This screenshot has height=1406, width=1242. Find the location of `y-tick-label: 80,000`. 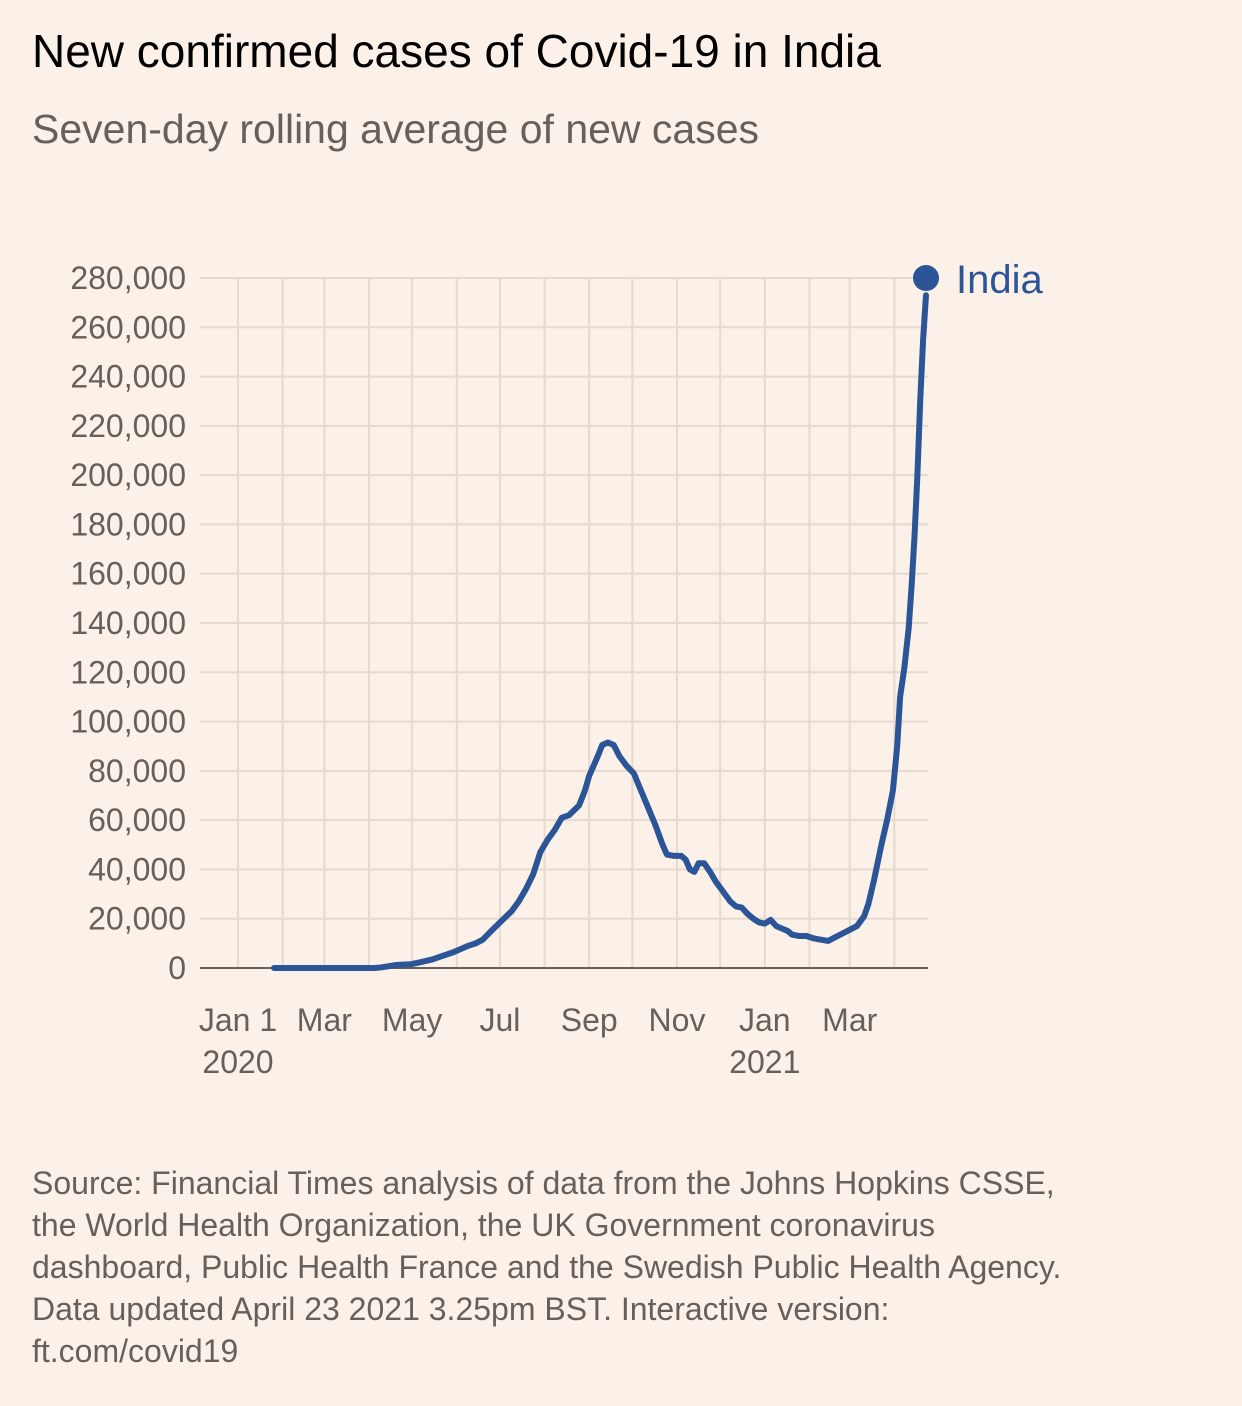

y-tick-label: 80,000 is located at coordinates (137, 771).